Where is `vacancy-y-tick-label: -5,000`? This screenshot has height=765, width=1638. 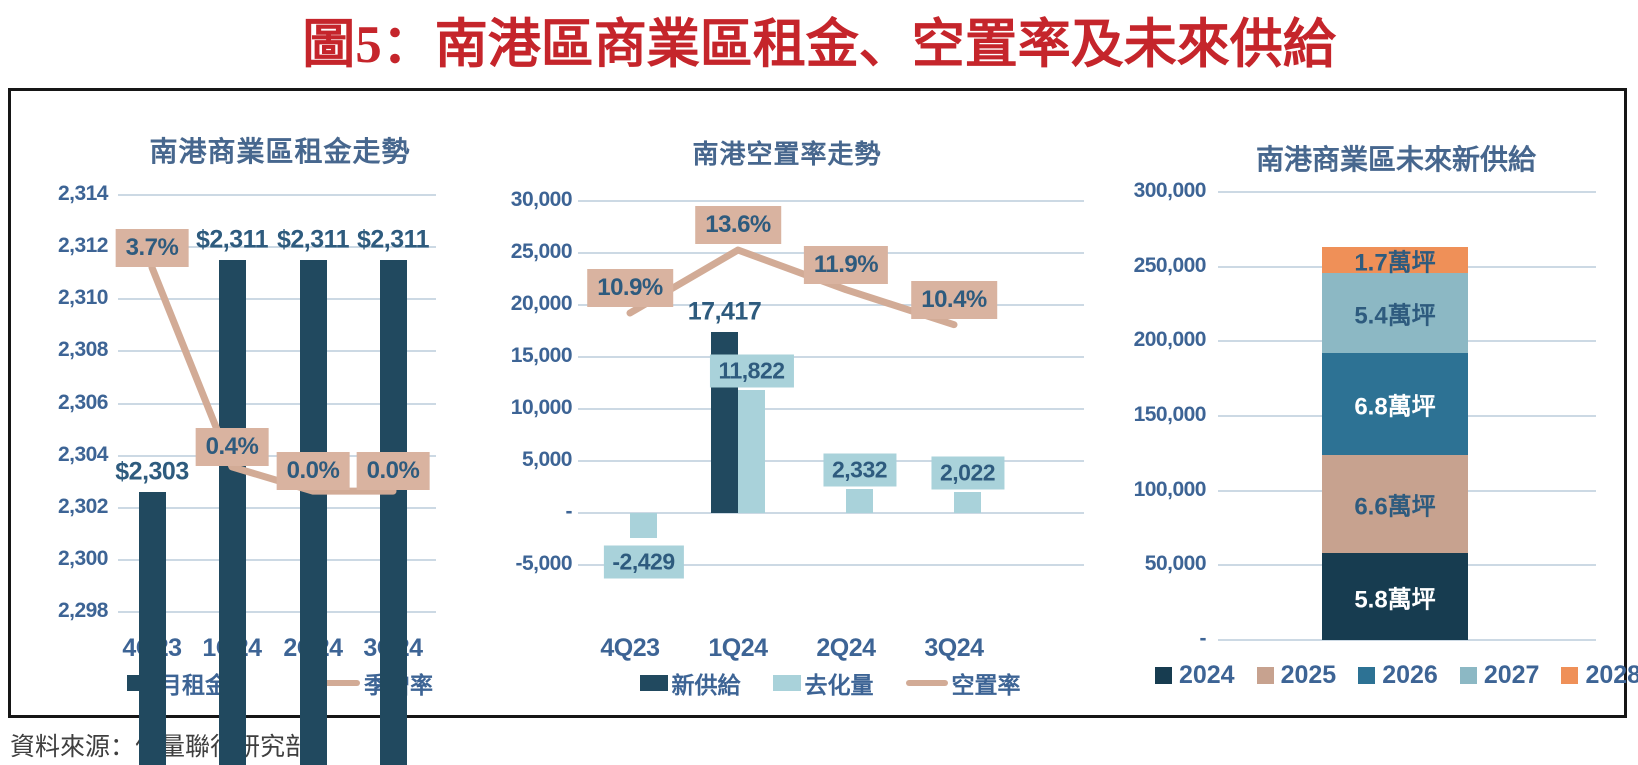 vacancy-y-tick-label: -5,000 is located at coordinates (543, 563).